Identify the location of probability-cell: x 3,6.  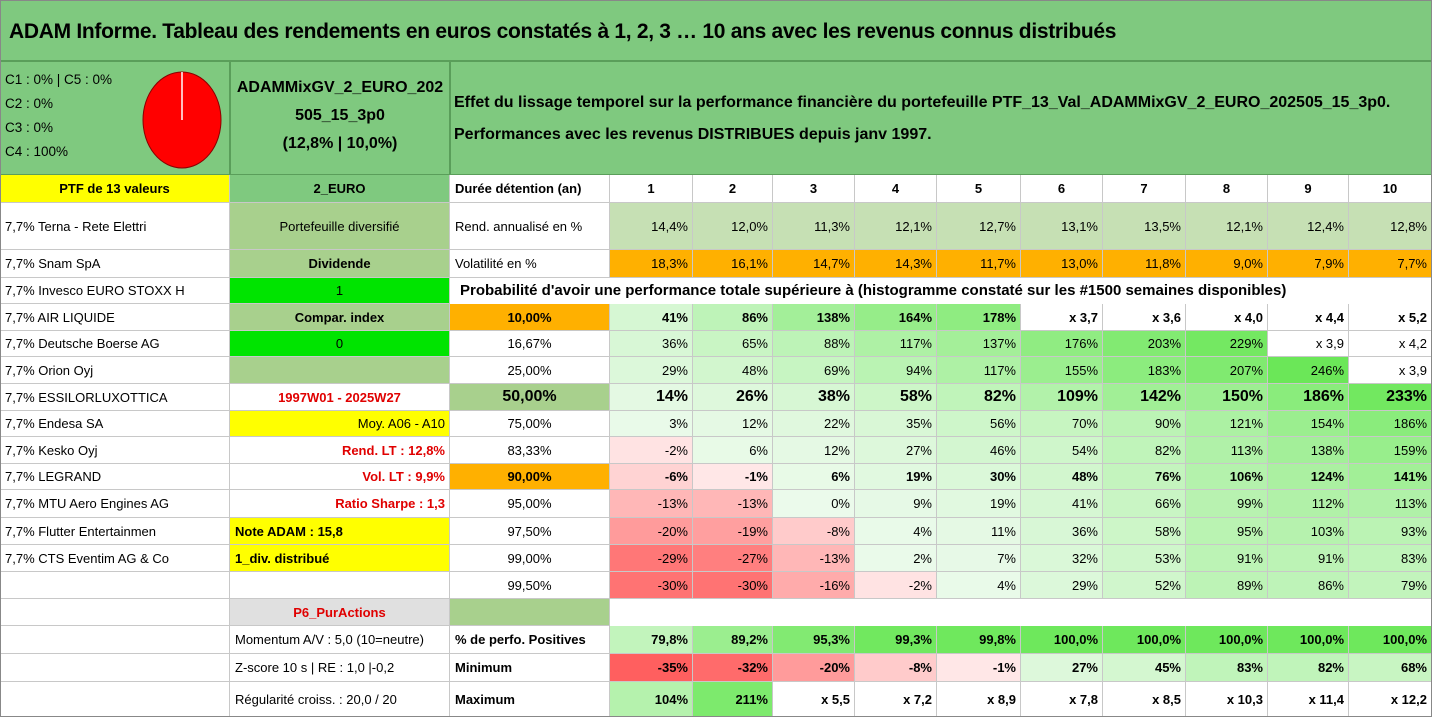
(1144, 317).